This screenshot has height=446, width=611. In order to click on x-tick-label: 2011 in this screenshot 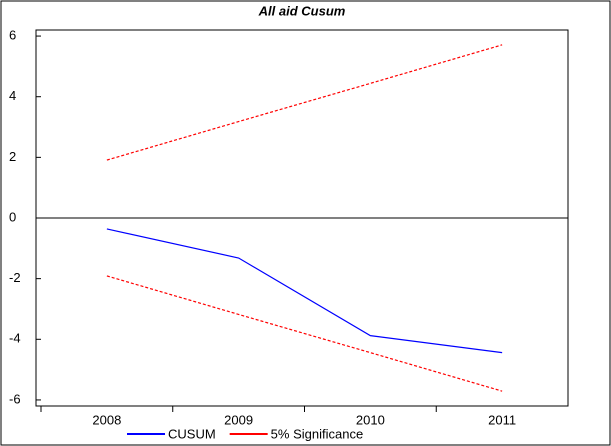, I will do `click(502, 419)`.